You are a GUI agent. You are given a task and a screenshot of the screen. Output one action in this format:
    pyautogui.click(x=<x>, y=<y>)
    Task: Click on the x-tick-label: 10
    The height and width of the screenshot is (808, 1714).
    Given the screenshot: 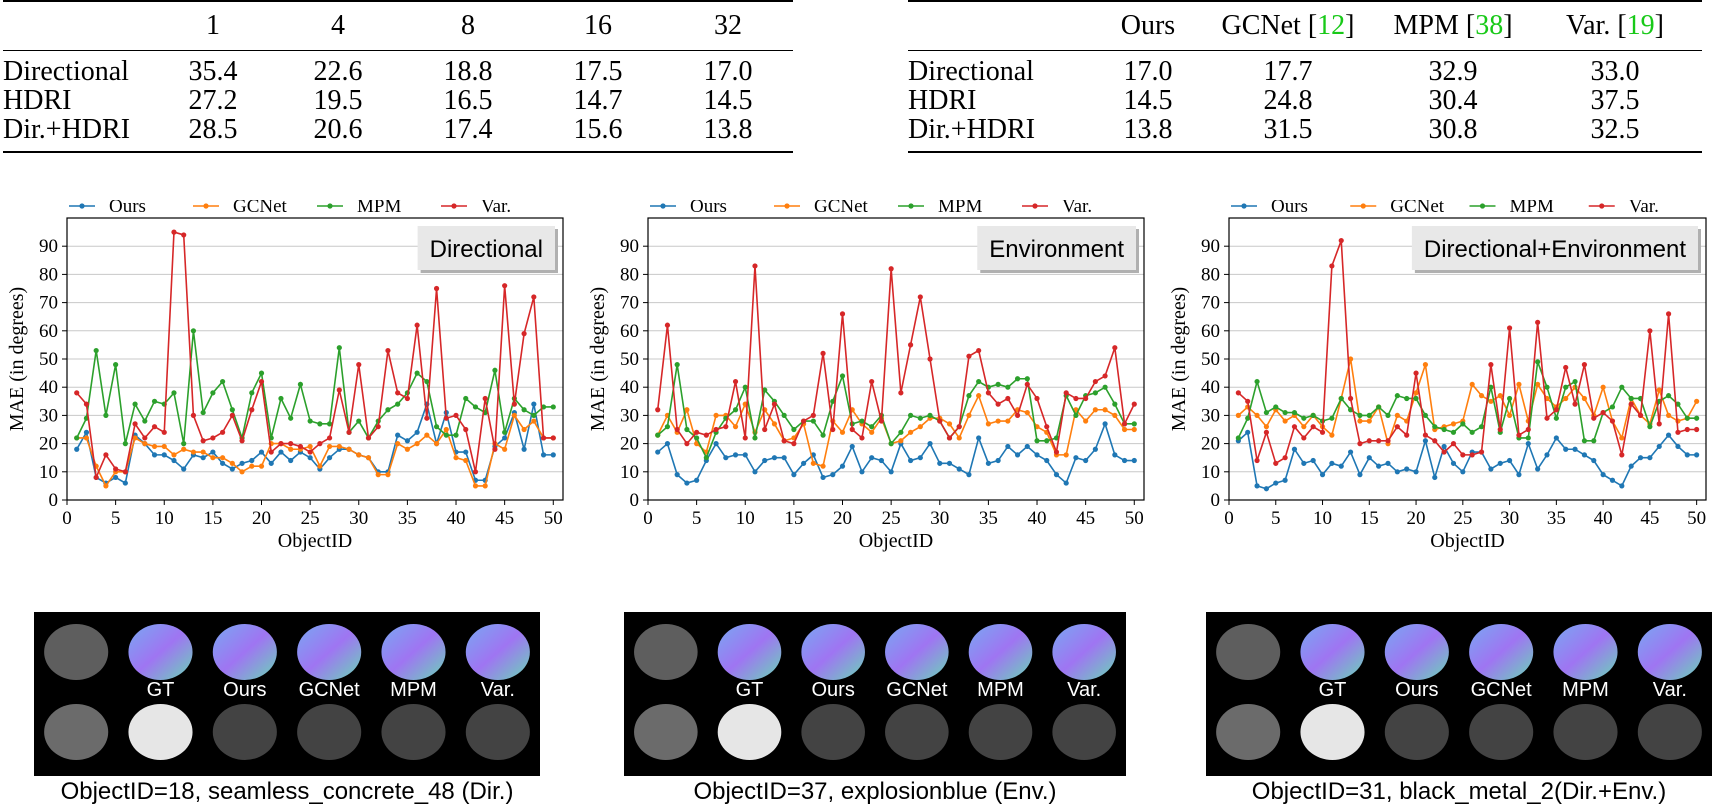 What is the action you would take?
    pyautogui.click(x=1322, y=518)
    